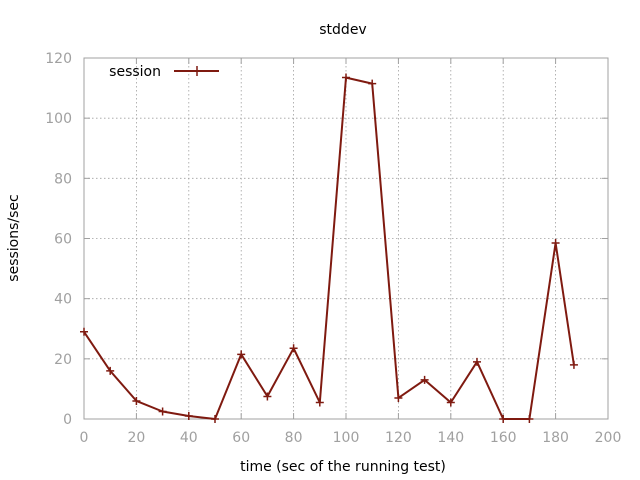 Image resolution: width=640 pixels, height=480 pixels. I want to click on x-tick-label: 0, so click(84, 438).